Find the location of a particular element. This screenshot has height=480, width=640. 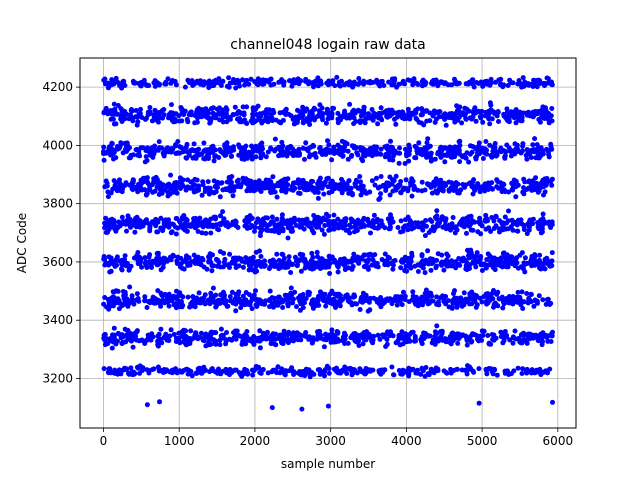

x-tick-label: 1000 is located at coordinates (179, 441).